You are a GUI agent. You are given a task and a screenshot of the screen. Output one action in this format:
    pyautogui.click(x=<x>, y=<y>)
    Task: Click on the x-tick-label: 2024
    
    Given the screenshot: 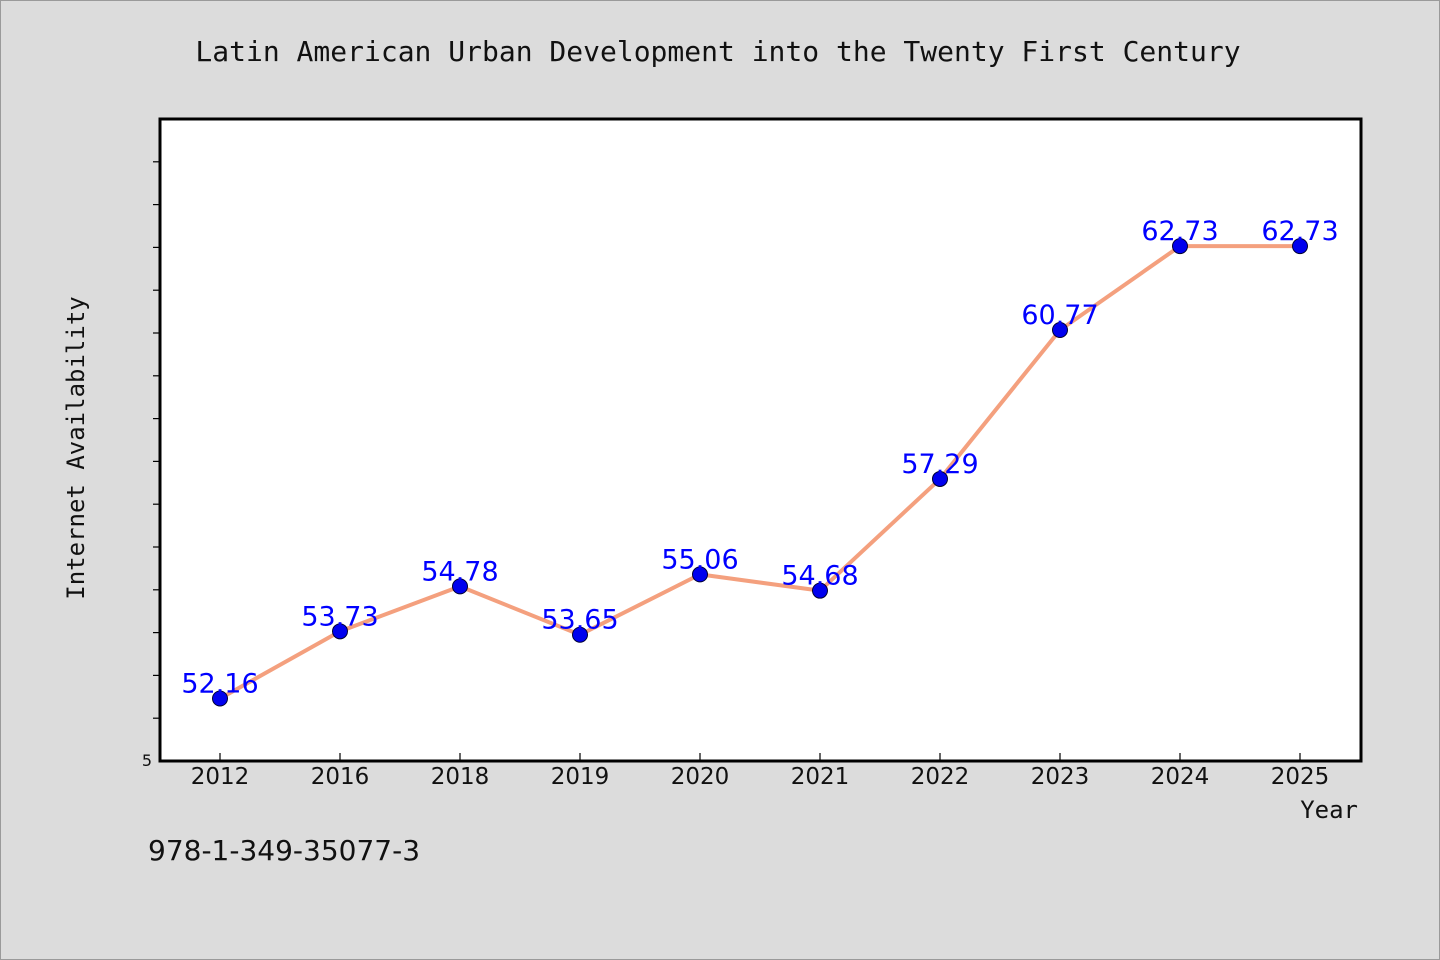 What is the action you would take?
    pyautogui.click(x=1180, y=777)
    